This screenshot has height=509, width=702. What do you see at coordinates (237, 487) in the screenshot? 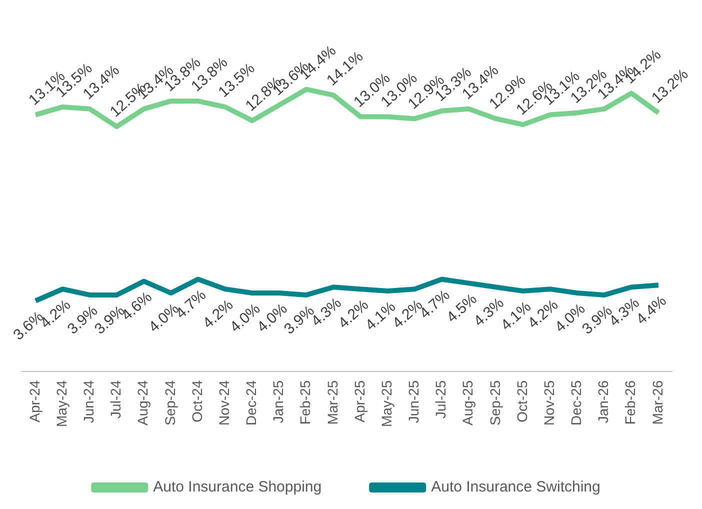
I see `legend-label: Auto Insurance Shopping` at bounding box center [237, 487].